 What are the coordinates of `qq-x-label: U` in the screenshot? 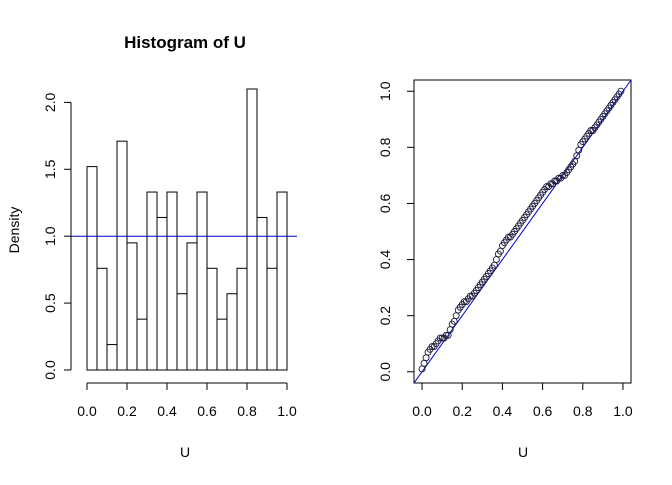 It's located at (523, 452).